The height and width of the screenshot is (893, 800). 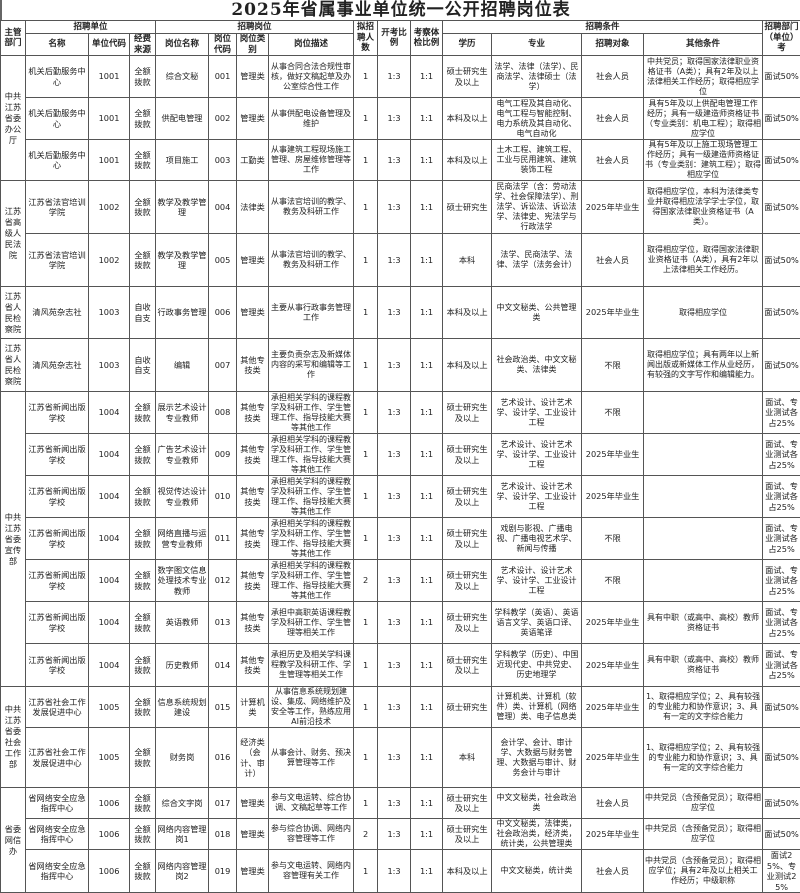 What do you see at coordinates (182, 758) in the screenshot?
I see `cell-post-name: 财务岗` at bounding box center [182, 758].